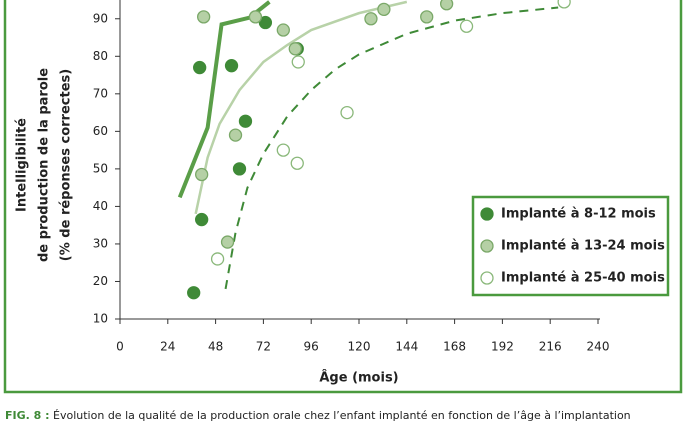 The image size is (686, 434). Describe the element at coordinates (22, 165) in the screenshot. I see `y-label: Intelligibilité` at that location.